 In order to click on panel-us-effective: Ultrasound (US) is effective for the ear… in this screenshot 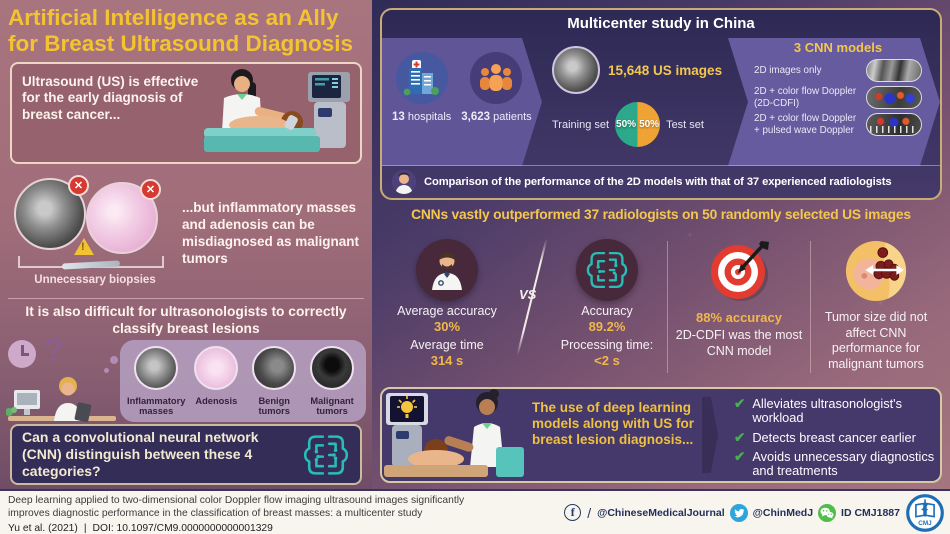, I will do `click(186, 113)`.